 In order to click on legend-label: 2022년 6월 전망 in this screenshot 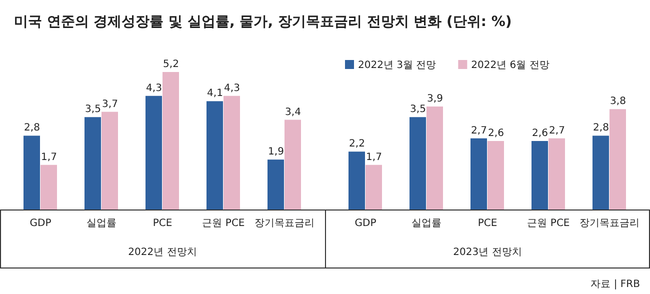, I will do `click(510, 65)`.